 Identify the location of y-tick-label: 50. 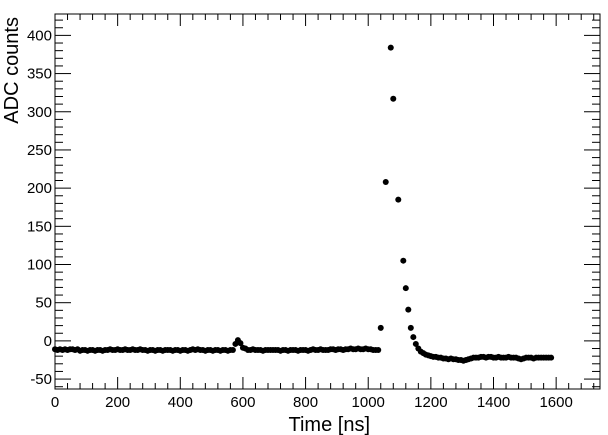
(43, 303).